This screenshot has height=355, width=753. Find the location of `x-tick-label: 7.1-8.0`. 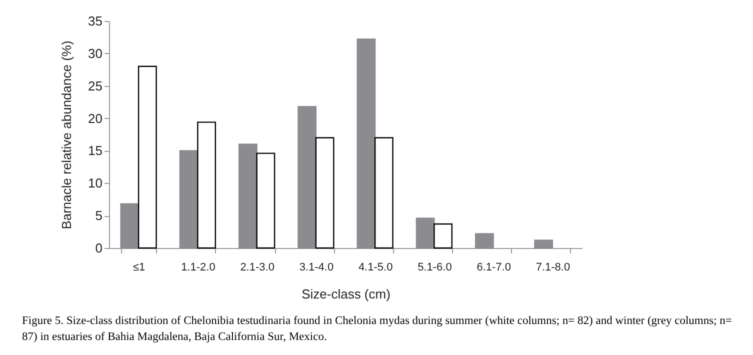

x-tick-label: 7.1-8.0 is located at coordinates (553, 268).